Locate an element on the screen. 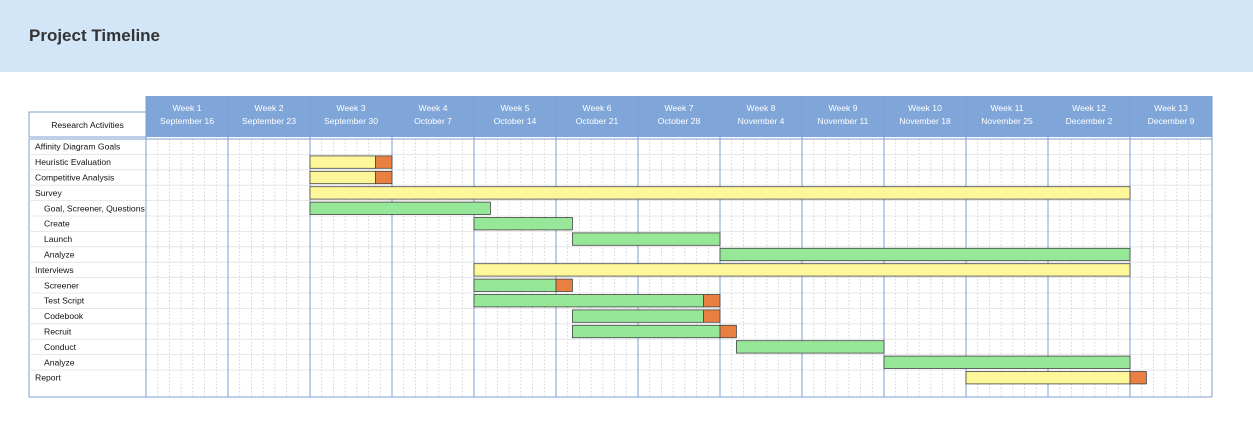 This screenshot has height=442, width=1253. week-label: Week 7 is located at coordinates (679, 108).